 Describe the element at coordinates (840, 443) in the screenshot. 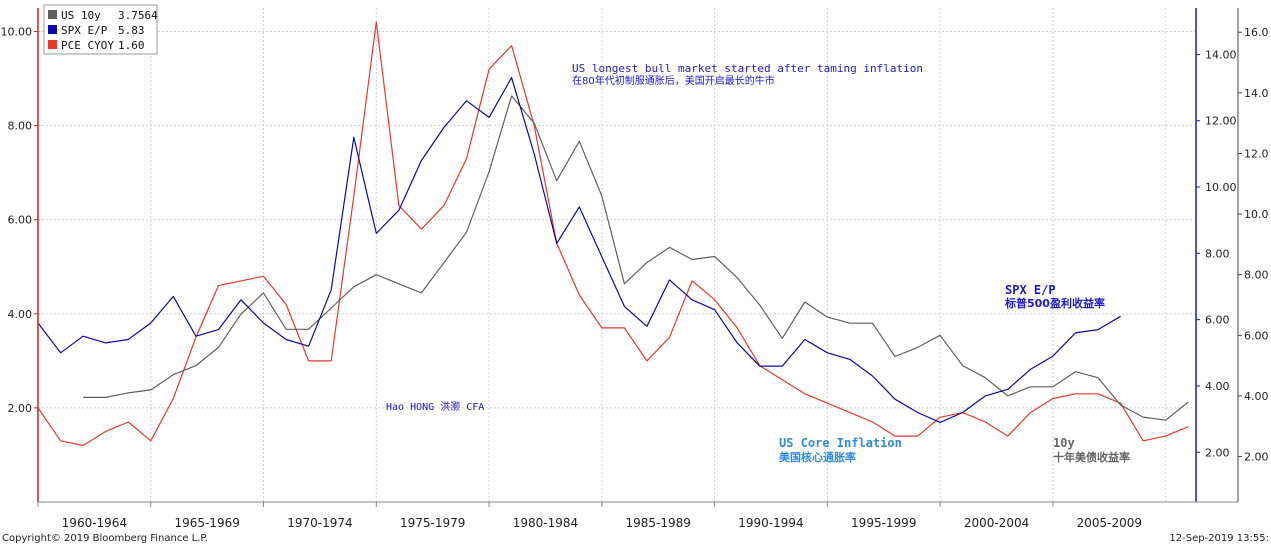

I see `annotation-core-inflation-en: US Core Inflation` at that location.